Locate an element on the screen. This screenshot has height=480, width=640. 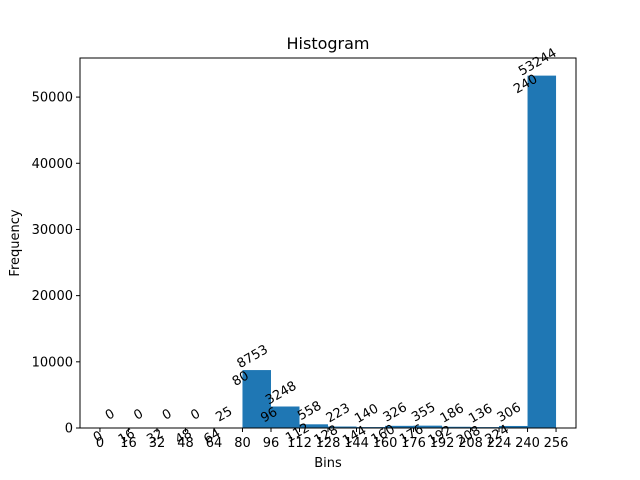
y-axis-label: Frequency is located at coordinates (15, 242).